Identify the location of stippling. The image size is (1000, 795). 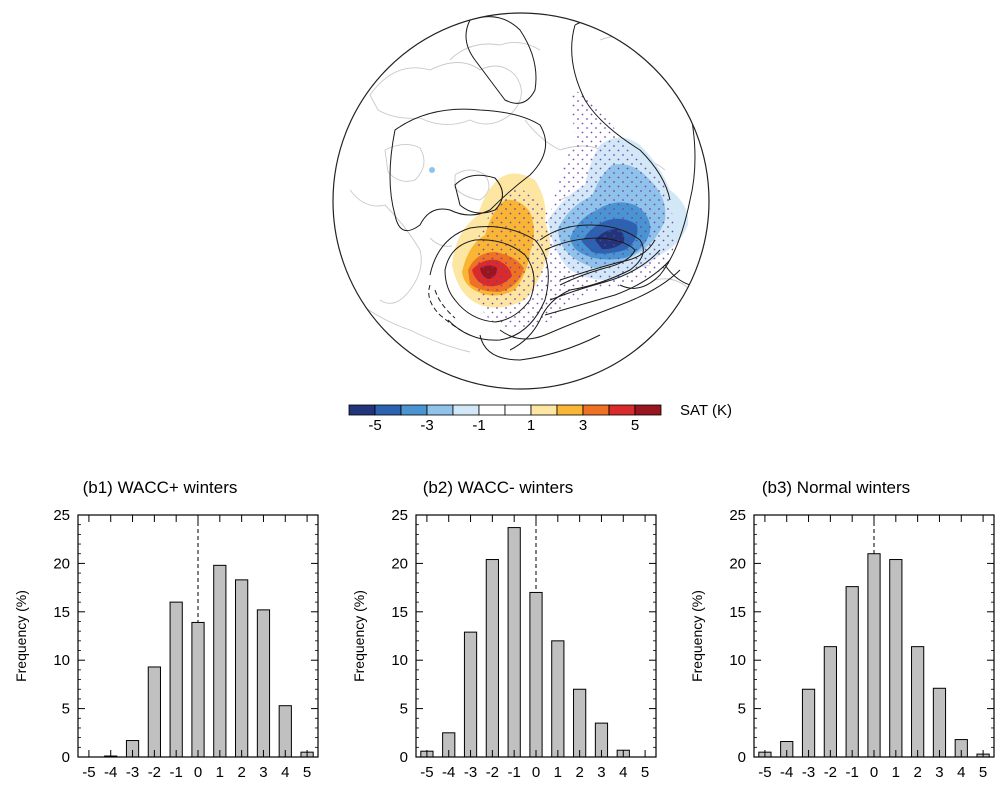
(575, 210).